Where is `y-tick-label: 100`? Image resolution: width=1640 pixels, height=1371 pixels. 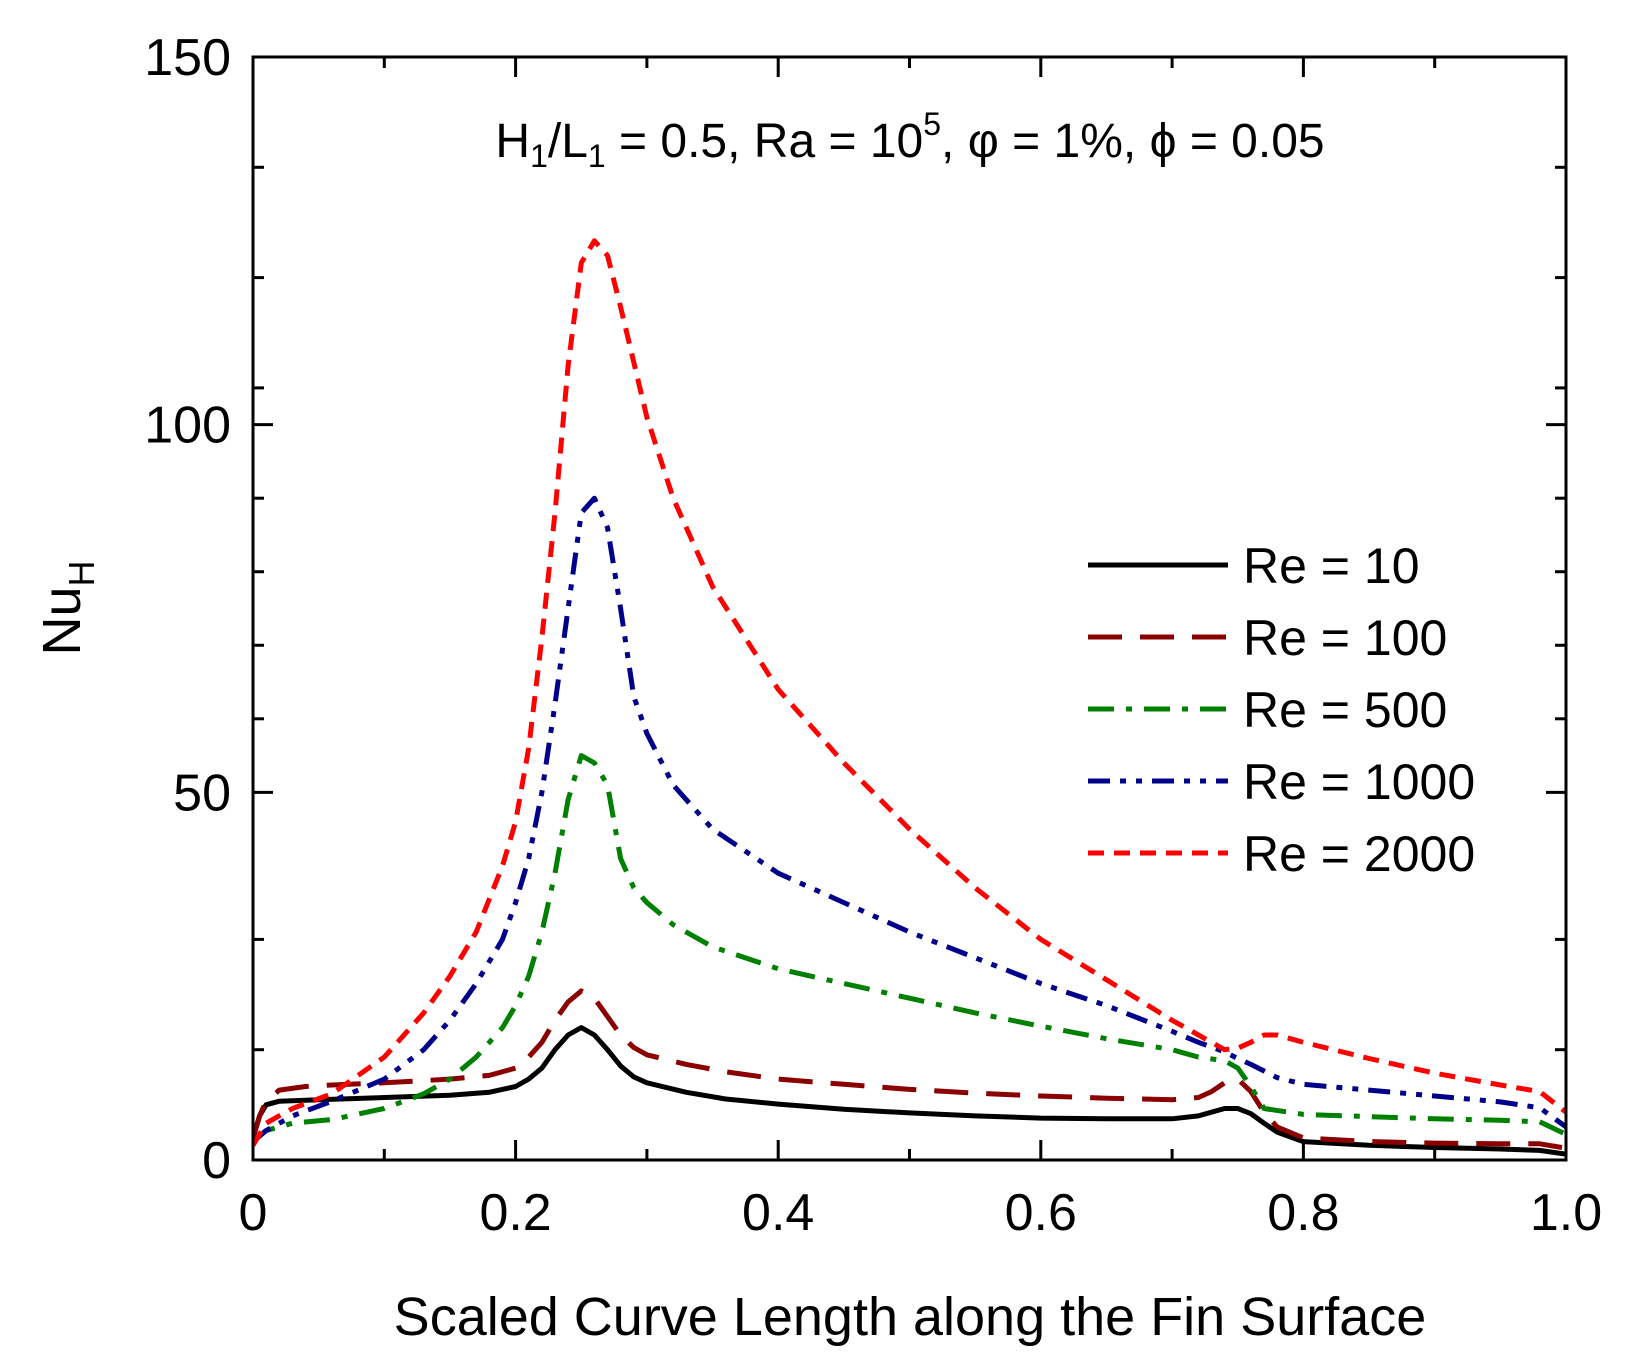 y-tick-label: 100 is located at coordinates (187, 426).